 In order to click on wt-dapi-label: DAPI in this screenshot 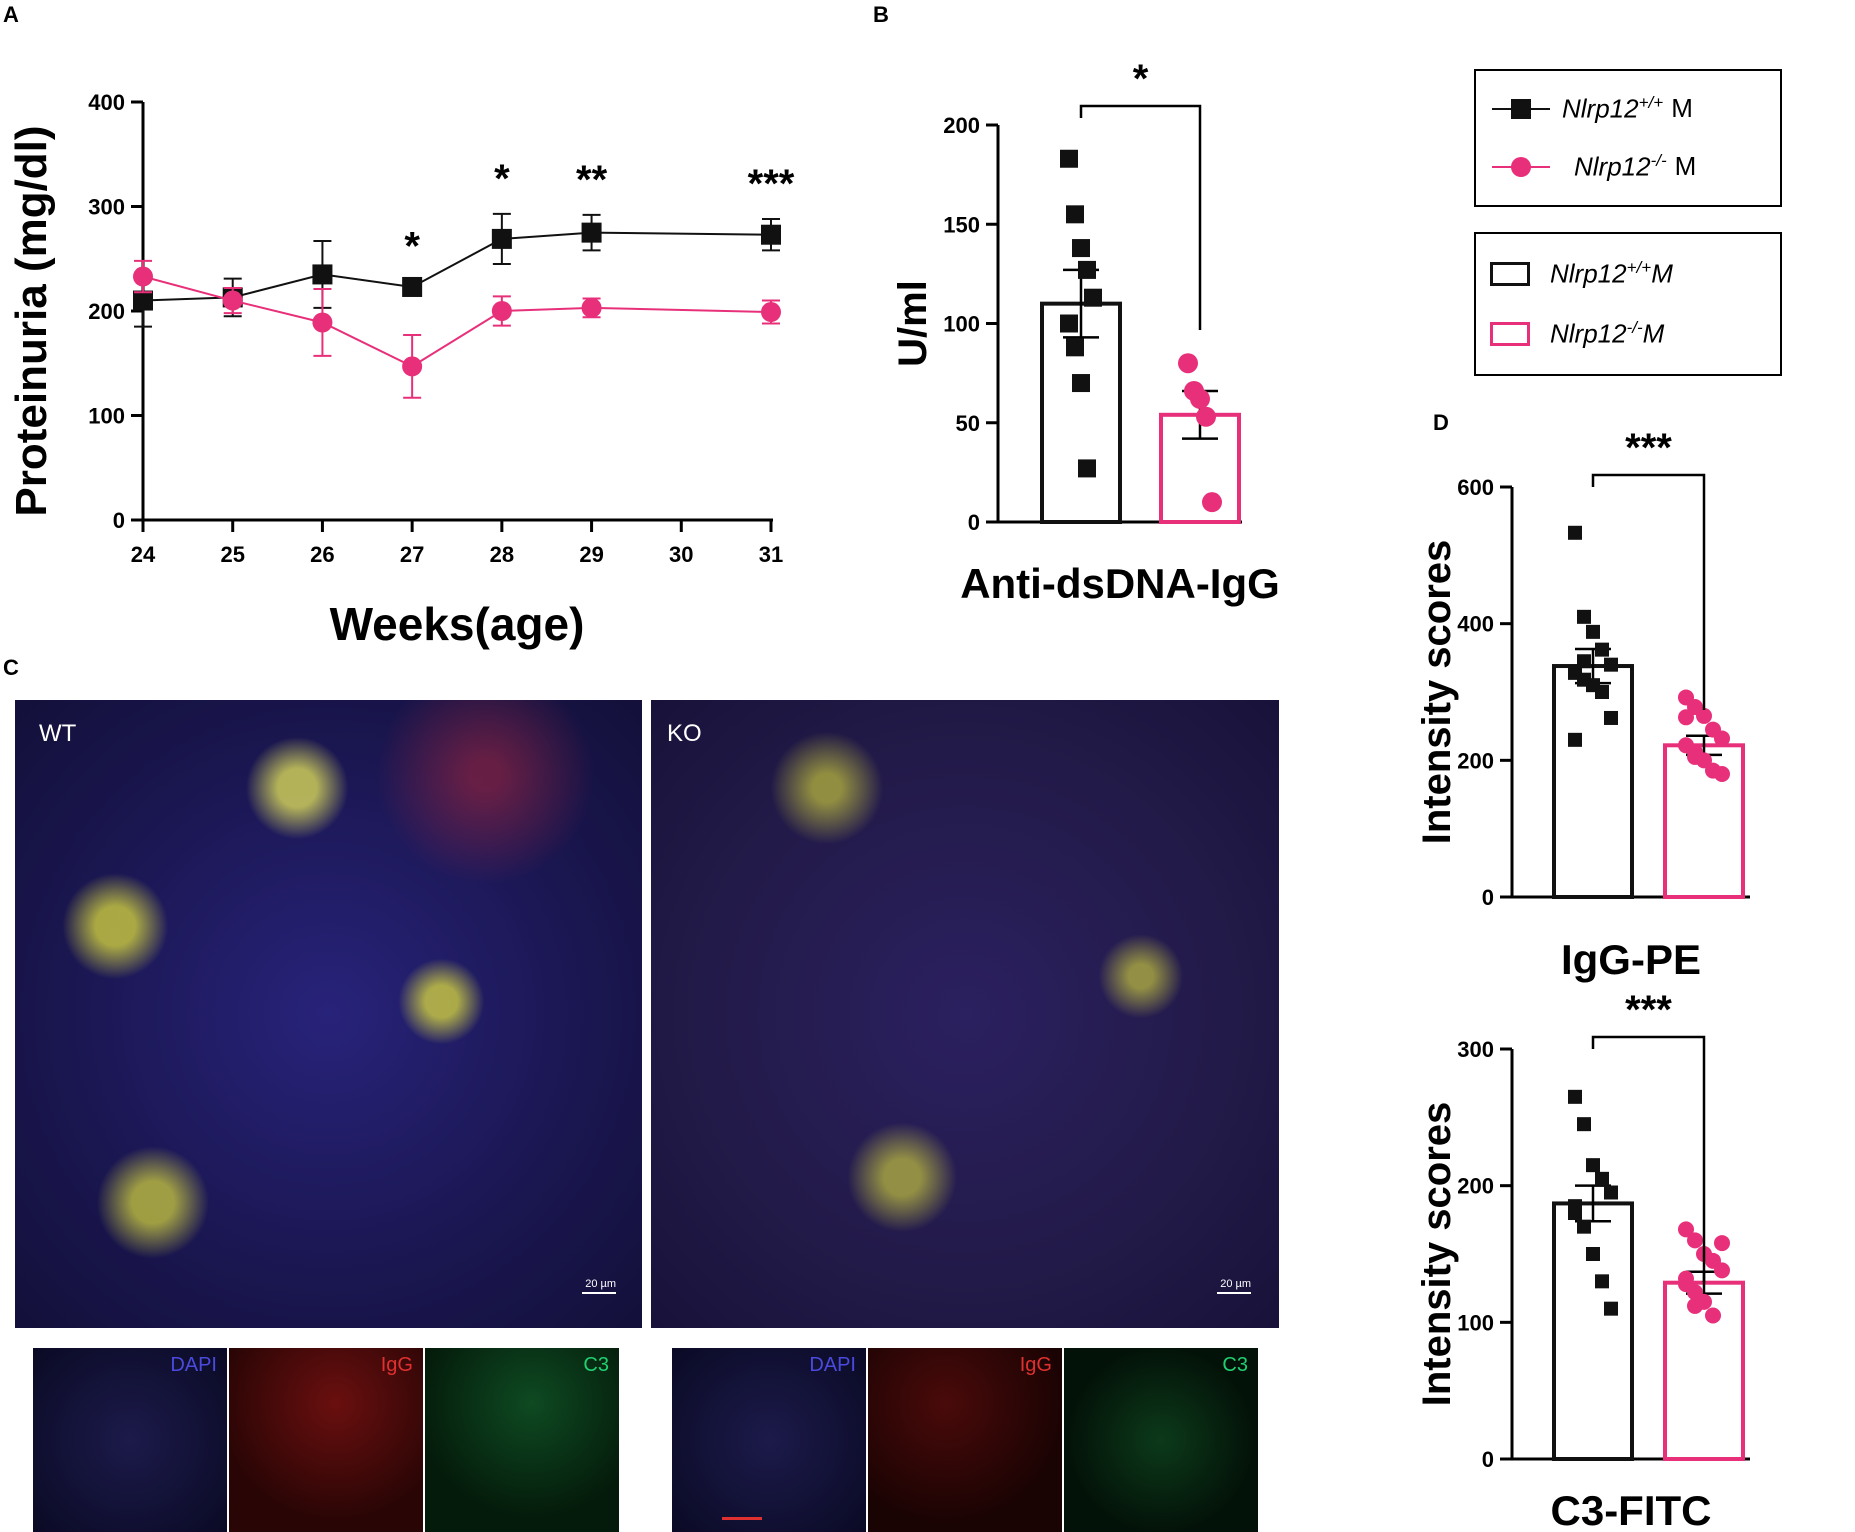, I will do `click(193, 1365)`.